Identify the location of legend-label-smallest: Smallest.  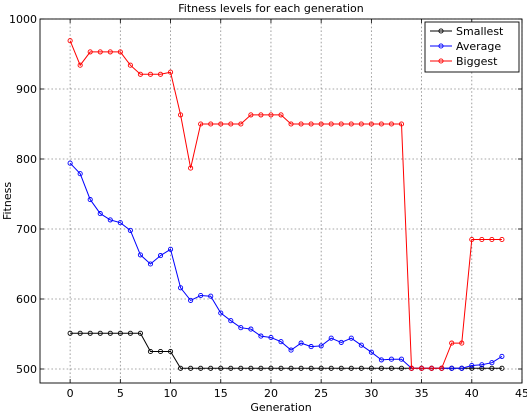
(480, 31).